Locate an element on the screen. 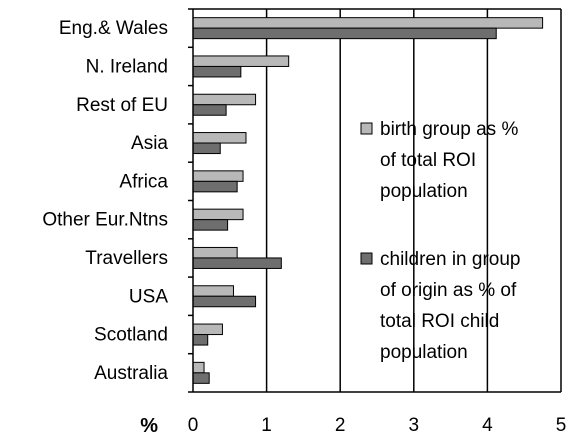 The height and width of the screenshot is (436, 572). legend-label: of origin as % of is located at coordinates (448, 290).